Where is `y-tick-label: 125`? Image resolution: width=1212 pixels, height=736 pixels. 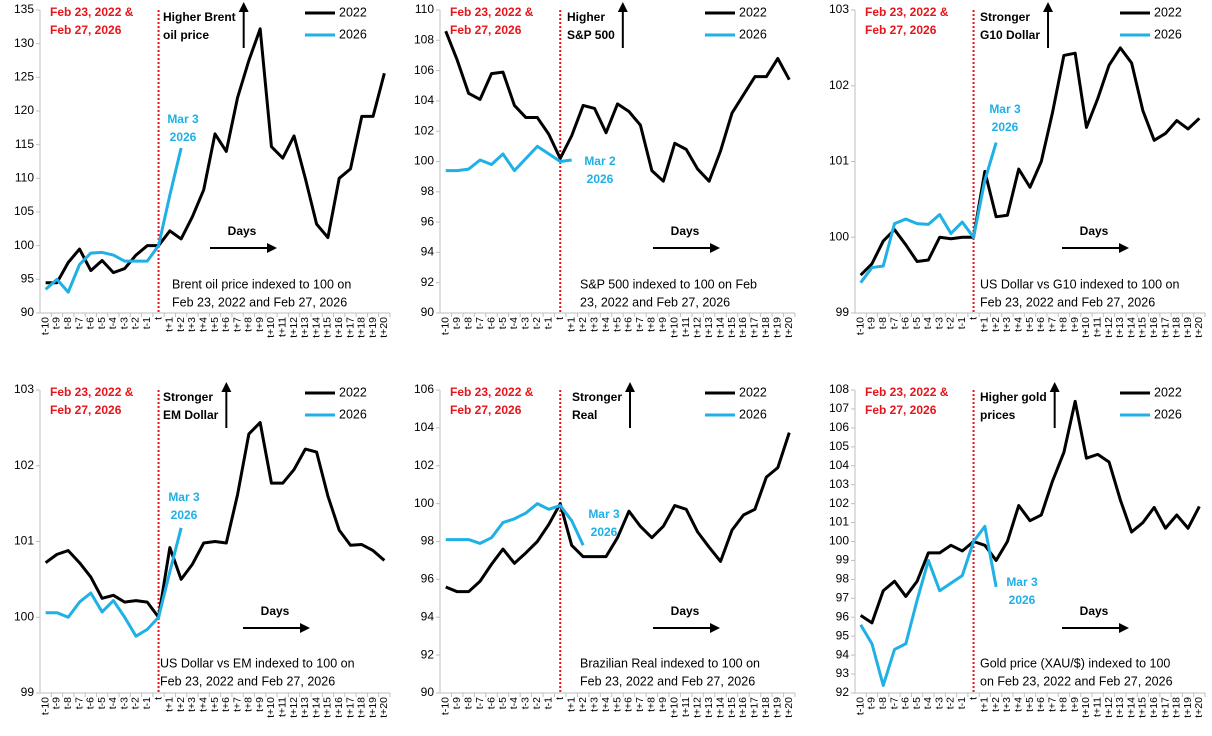
y-tick-label: 125 is located at coordinates (24, 77).